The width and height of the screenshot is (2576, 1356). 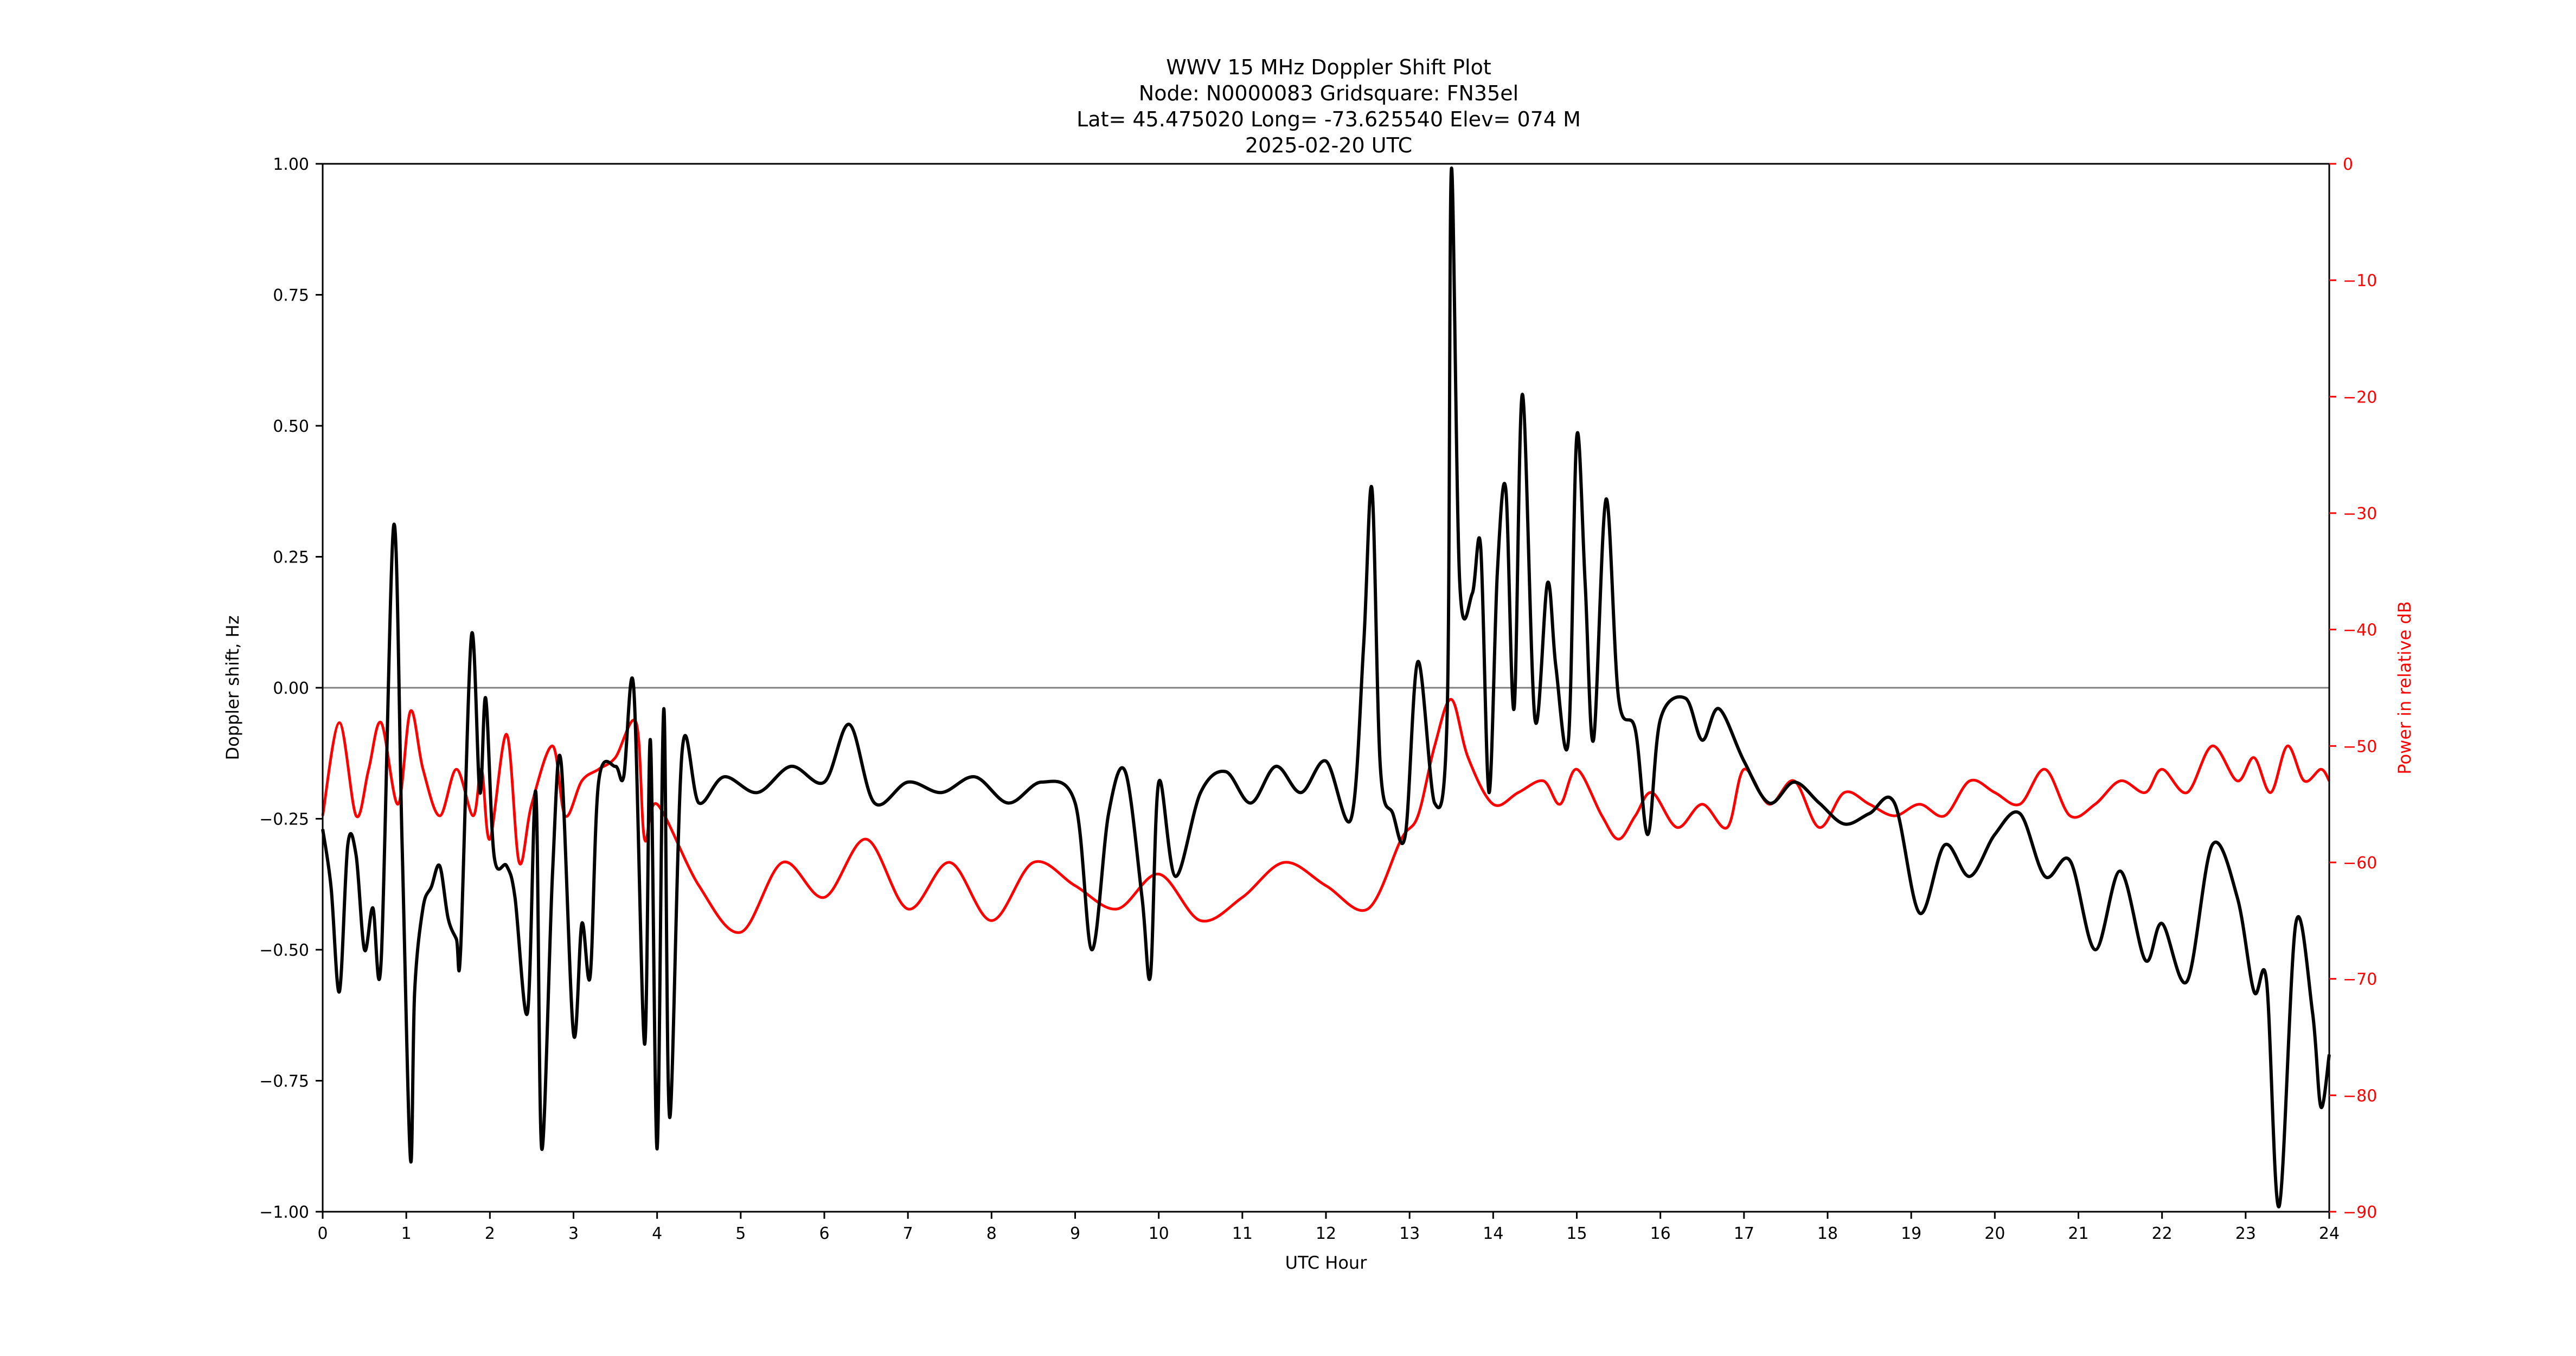 What do you see at coordinates (908, 1233) in the screenshot?
I see `x-tick-label: 7` at bounding box center [908, 1233].